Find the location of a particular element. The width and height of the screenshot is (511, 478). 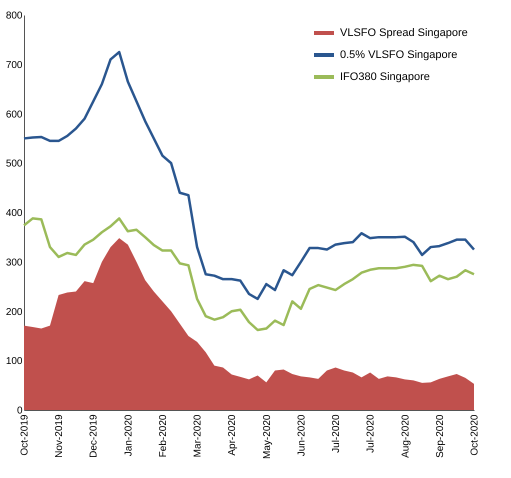

x-tick-label: Oct-2020 is located at coordinates (475, 435).